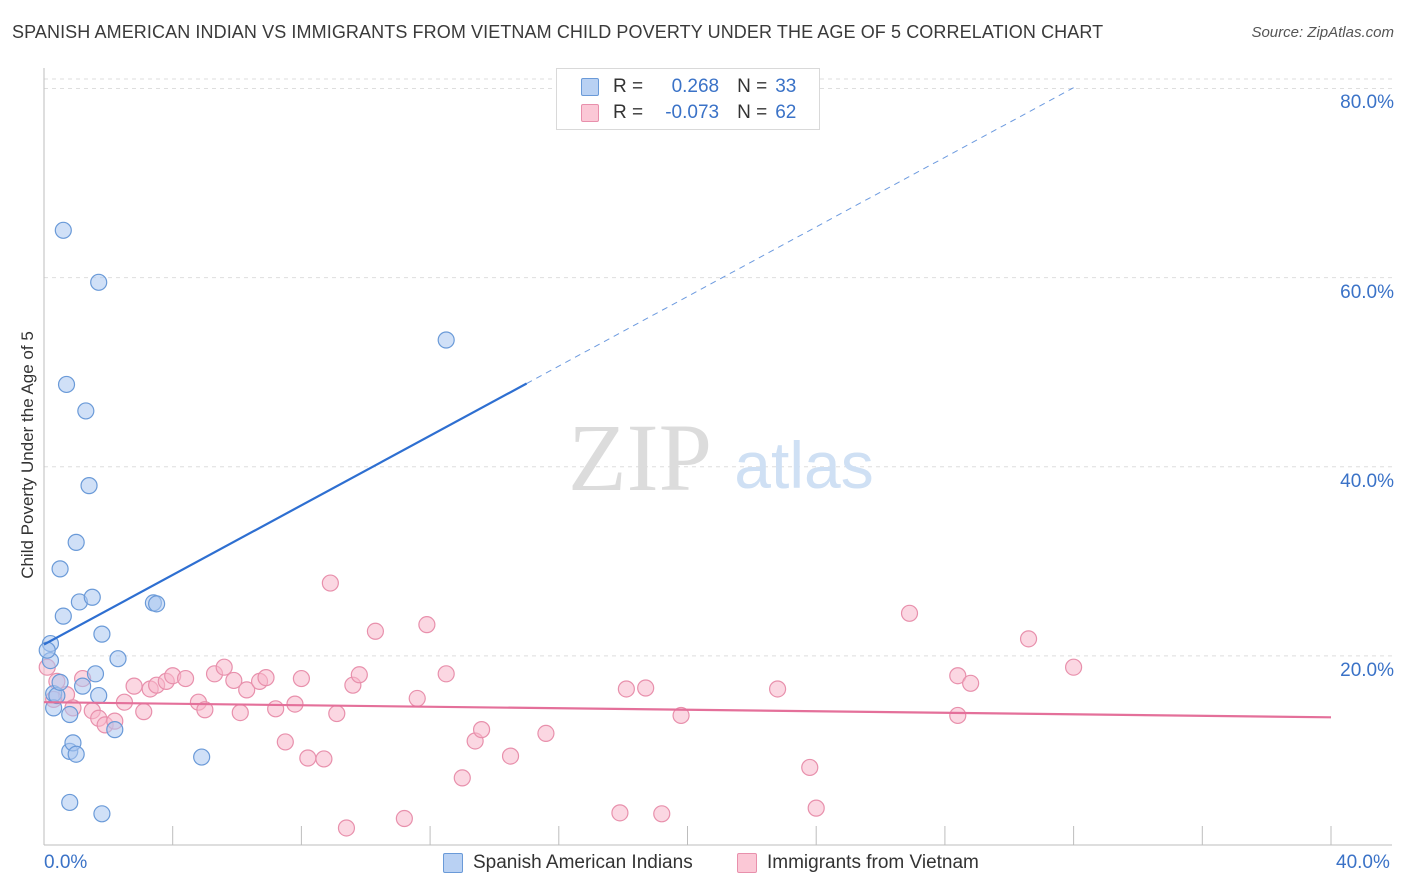  I want to click on correlation-legend: R = 0.268 N = 33 R = -0.073 N = 62, so click(688, 99).